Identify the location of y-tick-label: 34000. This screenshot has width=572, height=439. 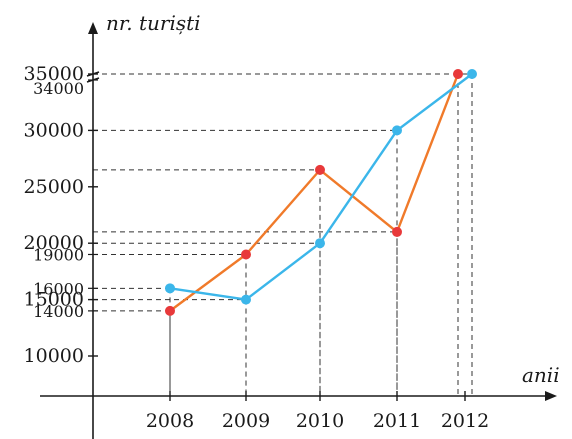
(58, 88).